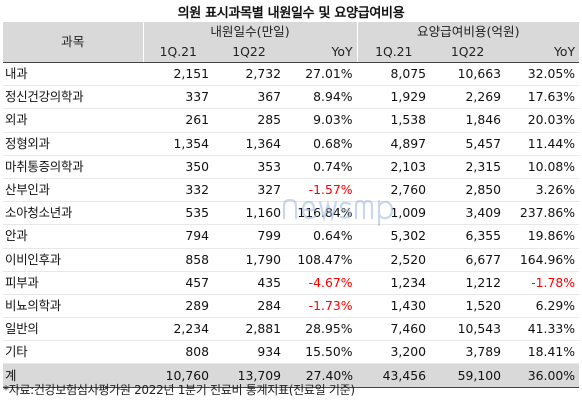  I want to click on table-row: 내과 2,151 2,732 27.01% 8,075 10,663 32.05%, so click(291, 74).